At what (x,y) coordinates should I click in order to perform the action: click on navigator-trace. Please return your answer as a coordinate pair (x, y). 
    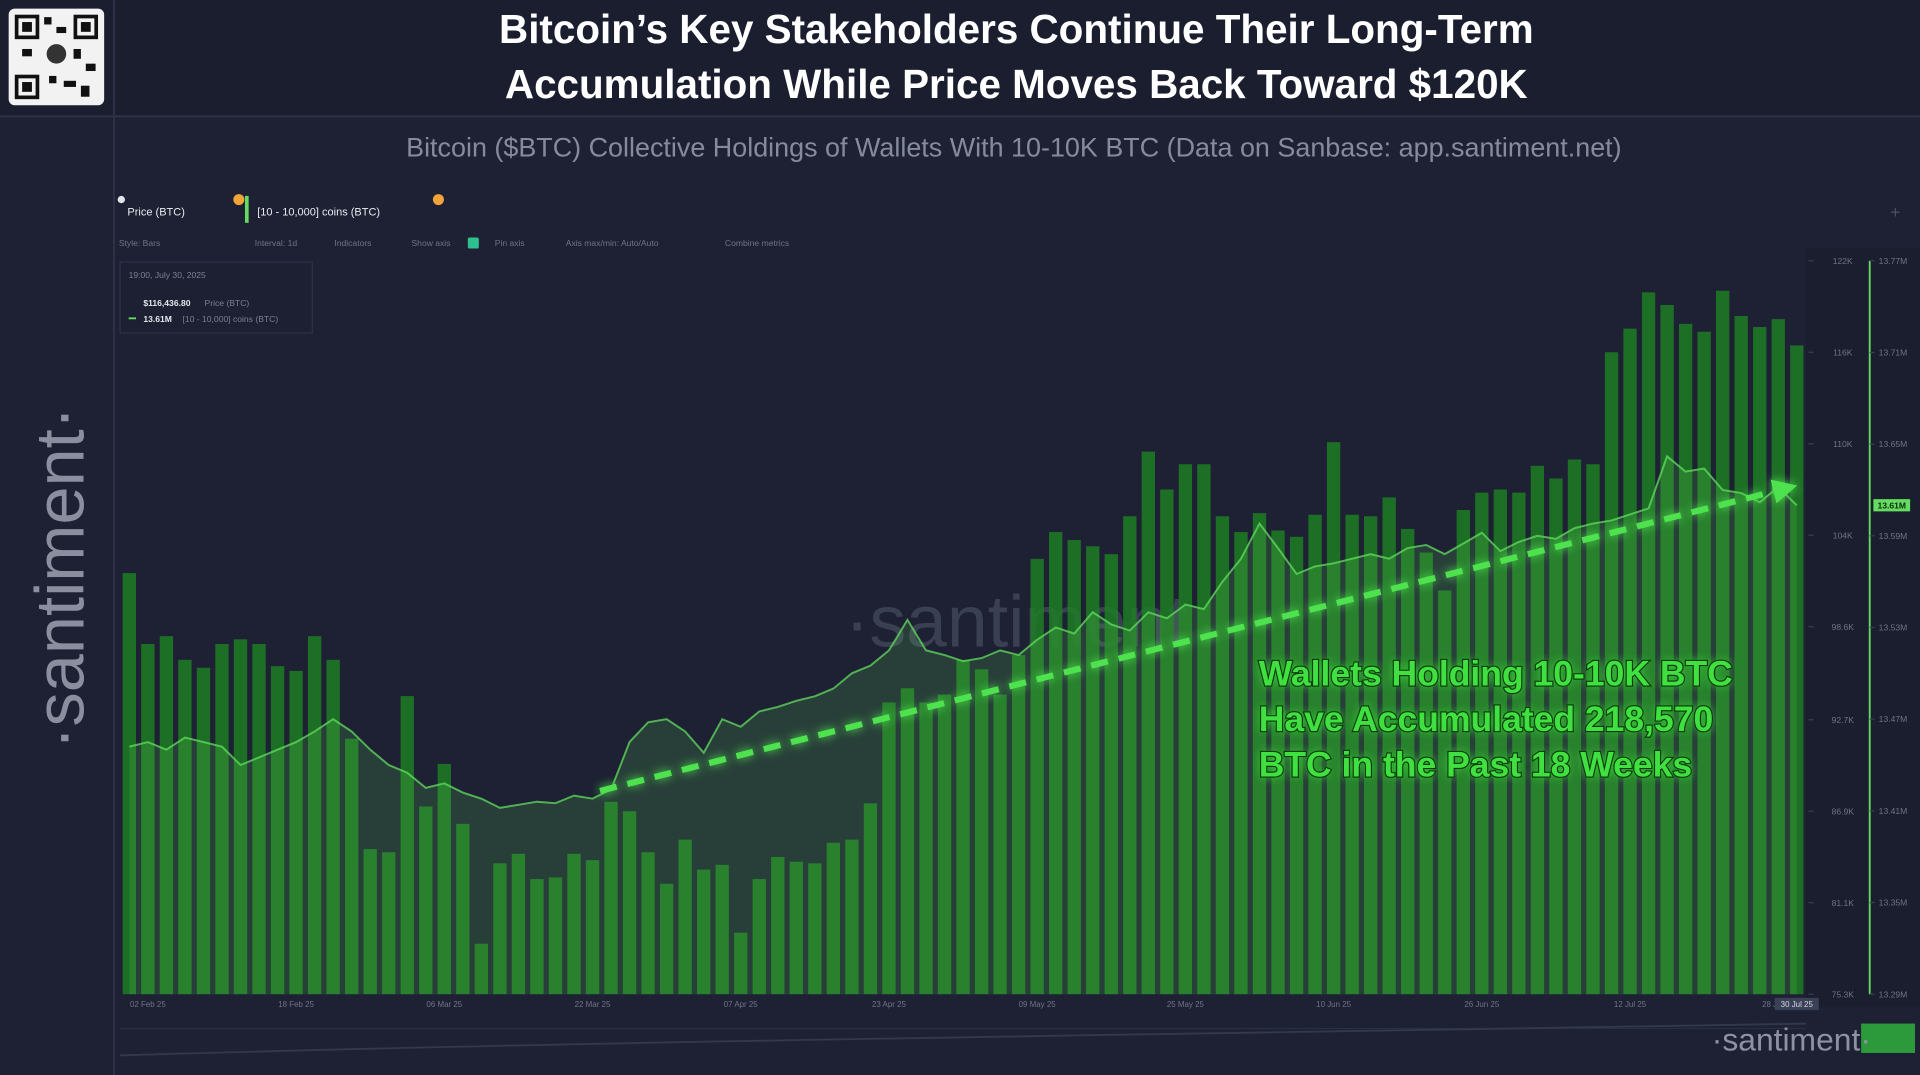
    Looking at the image, I should click on (963, 1039).